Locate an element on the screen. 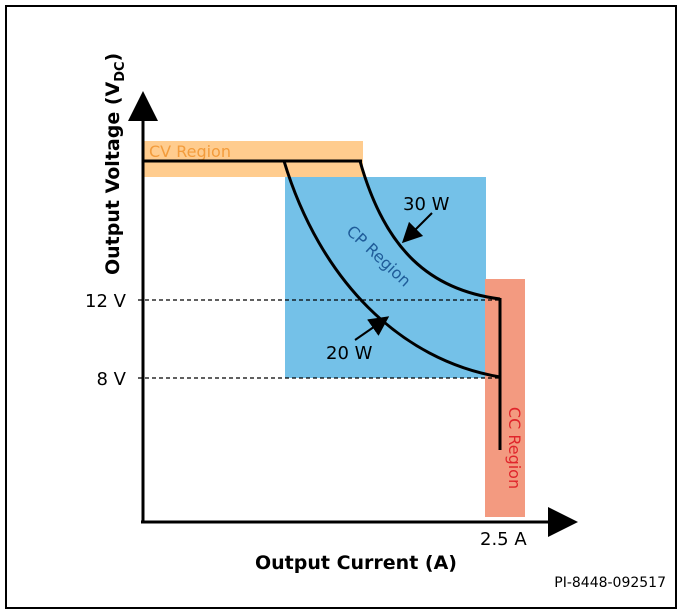 The height and width of the screenshot is (614, 682). cc-region-label: CC Region is located at coordinates (514, 448).